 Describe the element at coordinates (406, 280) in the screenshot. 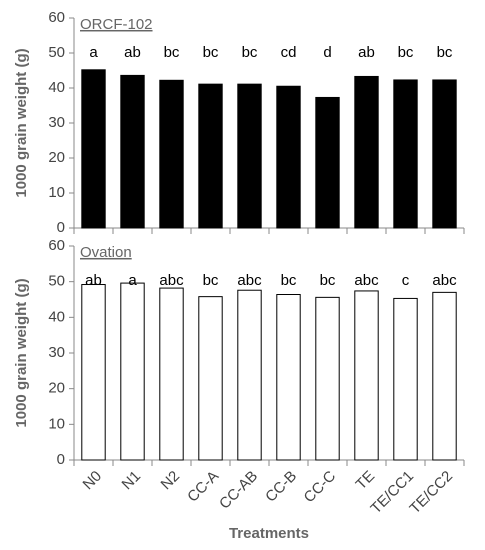

I see `significance-letter: c` at that location.